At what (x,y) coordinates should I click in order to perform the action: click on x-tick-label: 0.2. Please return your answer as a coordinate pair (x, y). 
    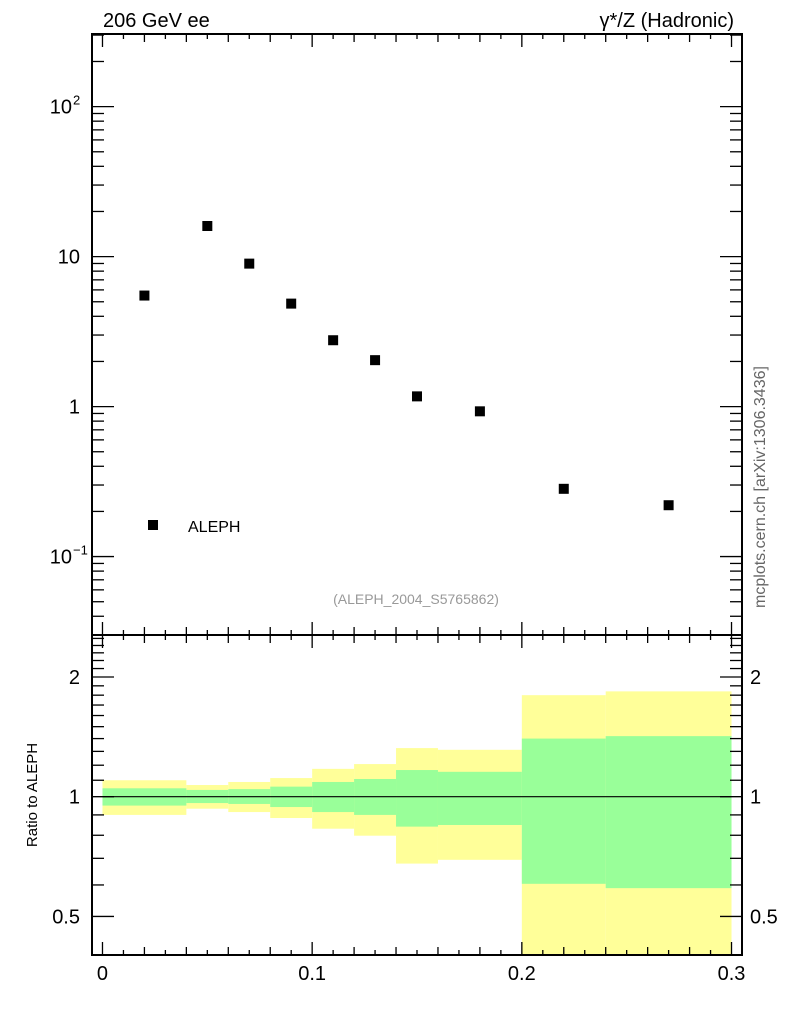
    Looking at the image, I should click on (522, 974).